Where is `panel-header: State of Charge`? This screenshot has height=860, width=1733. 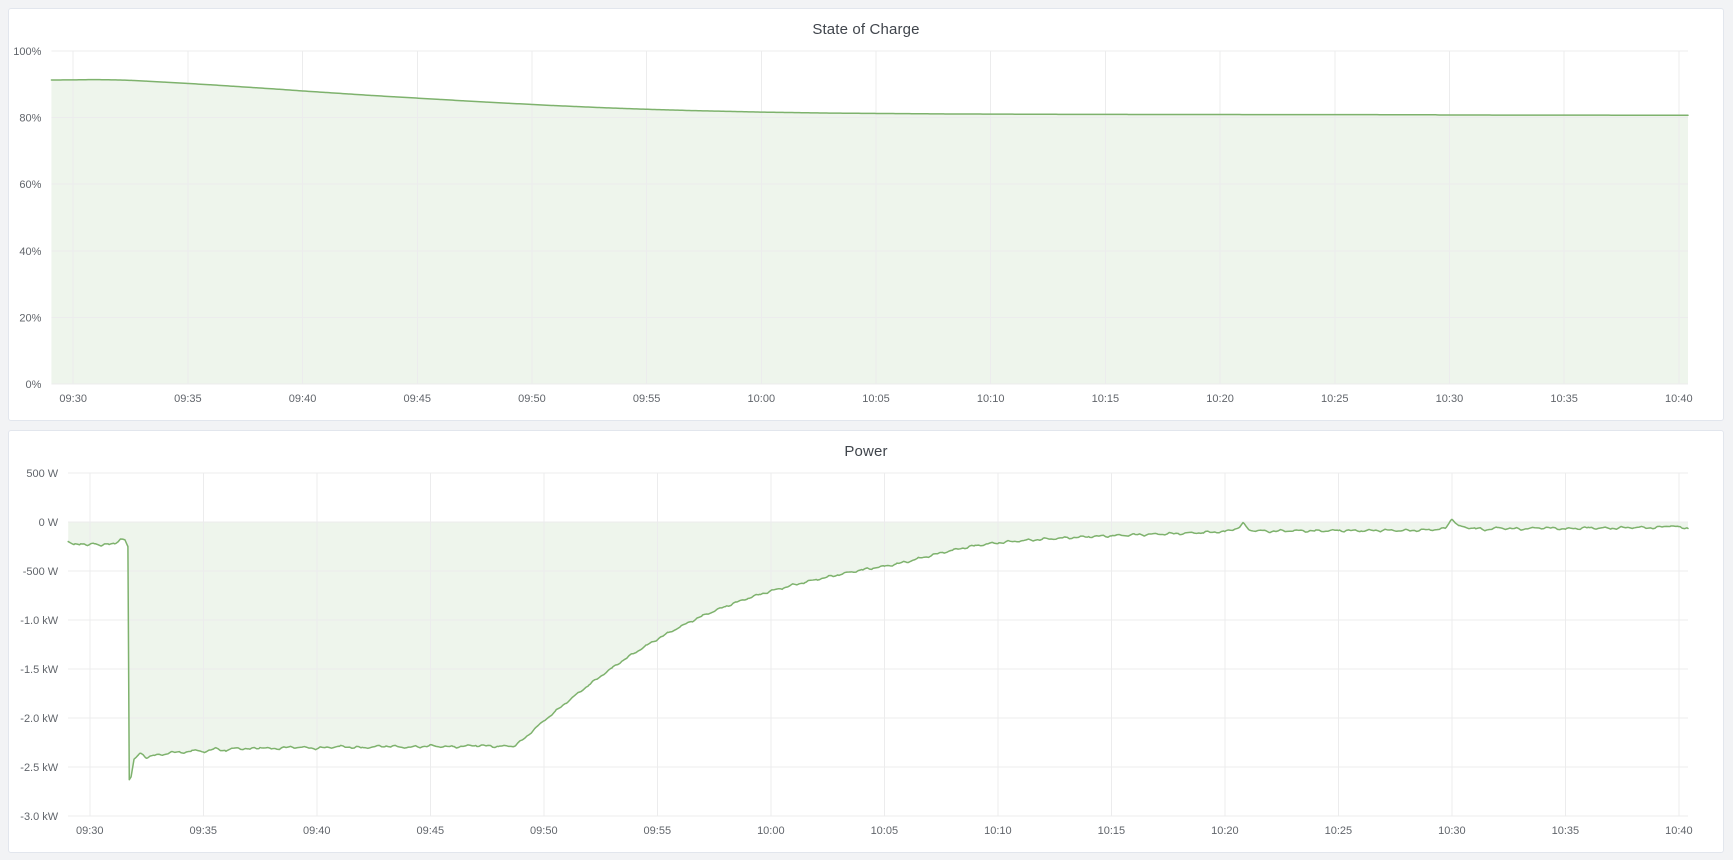 panel-header: State of Charge is located at coordinates (866, 29).